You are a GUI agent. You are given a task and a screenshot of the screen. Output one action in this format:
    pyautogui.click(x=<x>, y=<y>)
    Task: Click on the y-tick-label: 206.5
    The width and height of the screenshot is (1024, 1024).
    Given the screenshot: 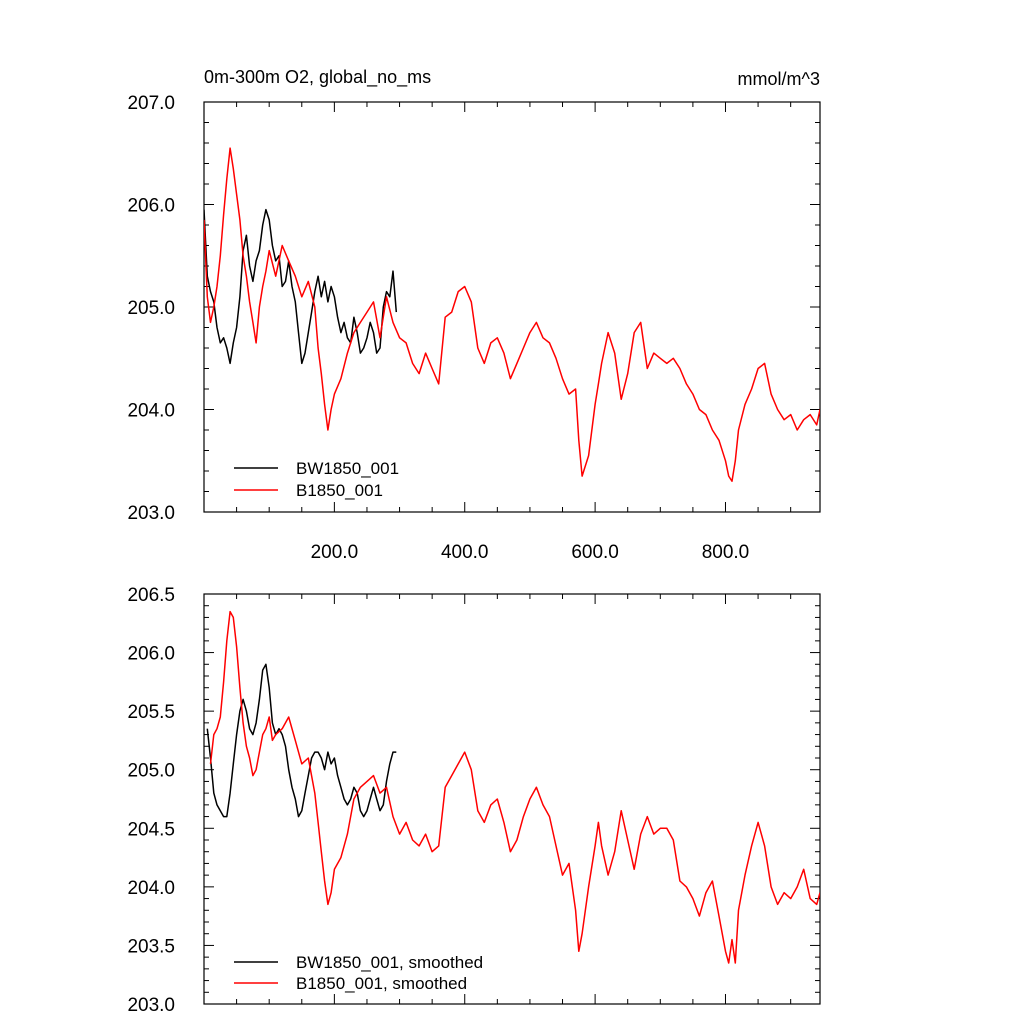 What is the action you would take?
    pyautogui.click(x=151, y=595)
    